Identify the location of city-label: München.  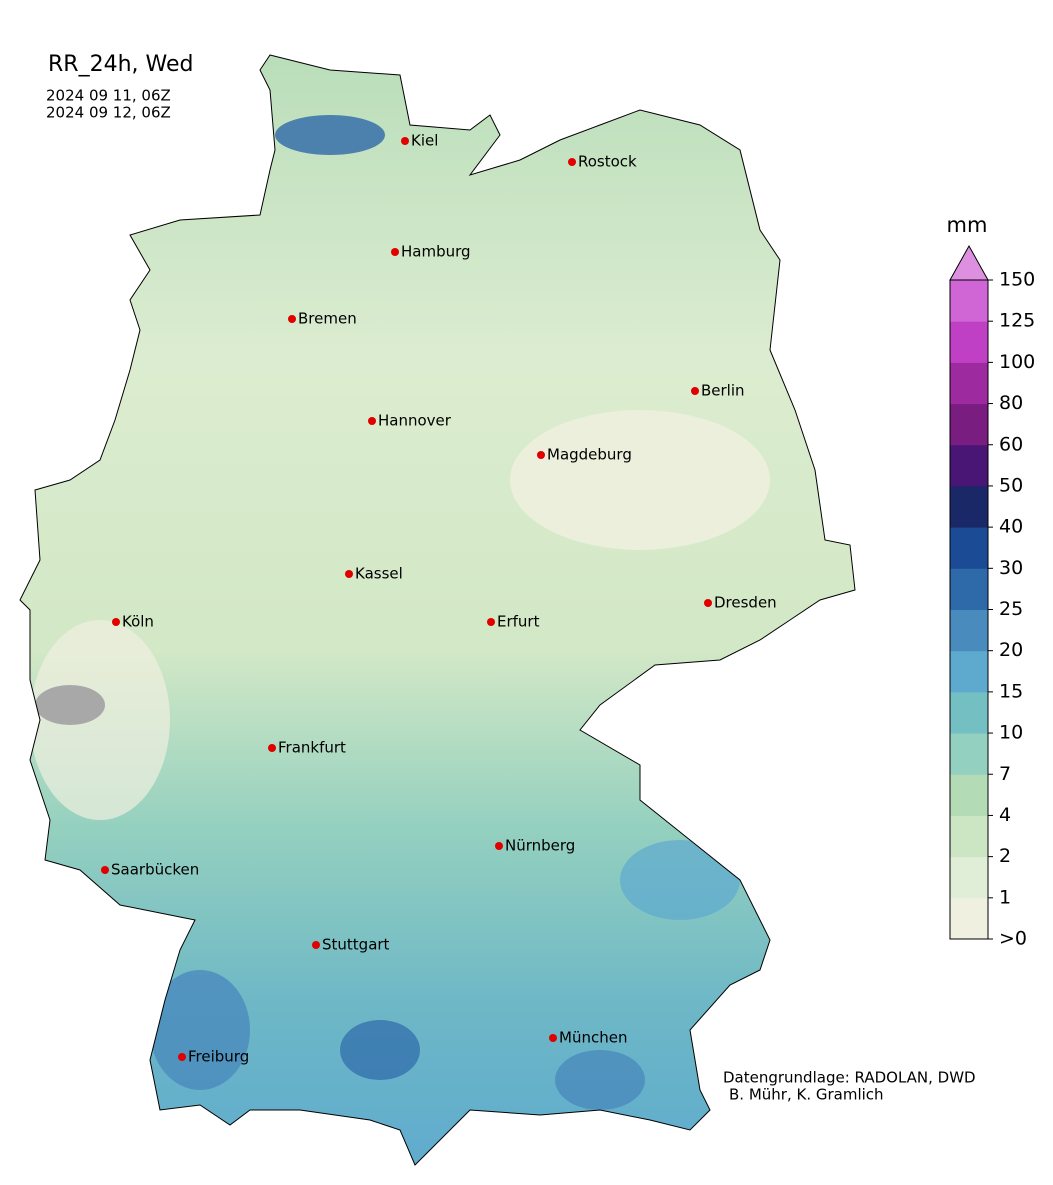
(593, 1038).